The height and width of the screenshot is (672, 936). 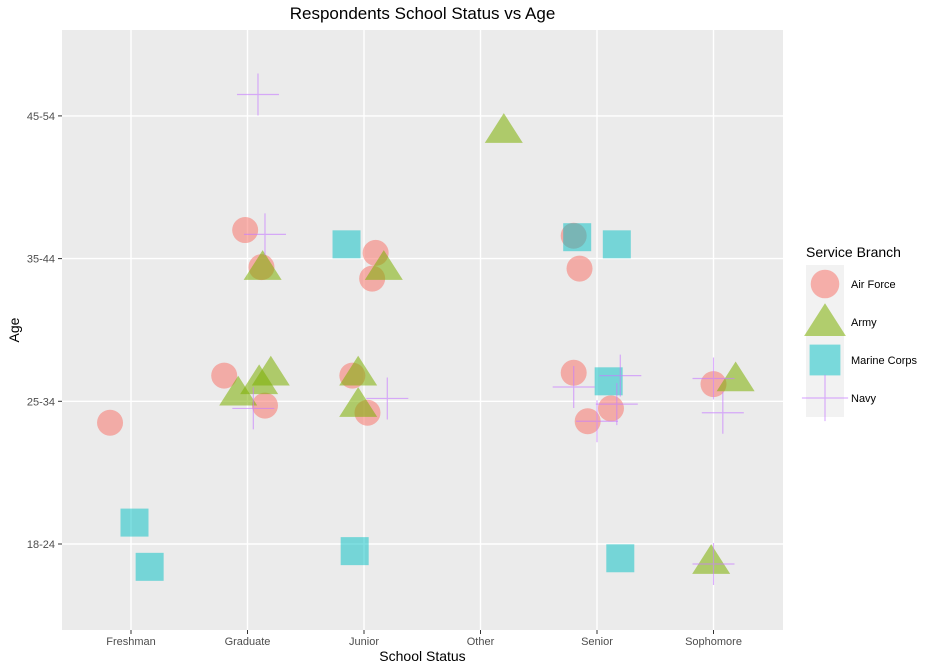 I want to click on legend-key-air-force, so click(x=825, y=284).